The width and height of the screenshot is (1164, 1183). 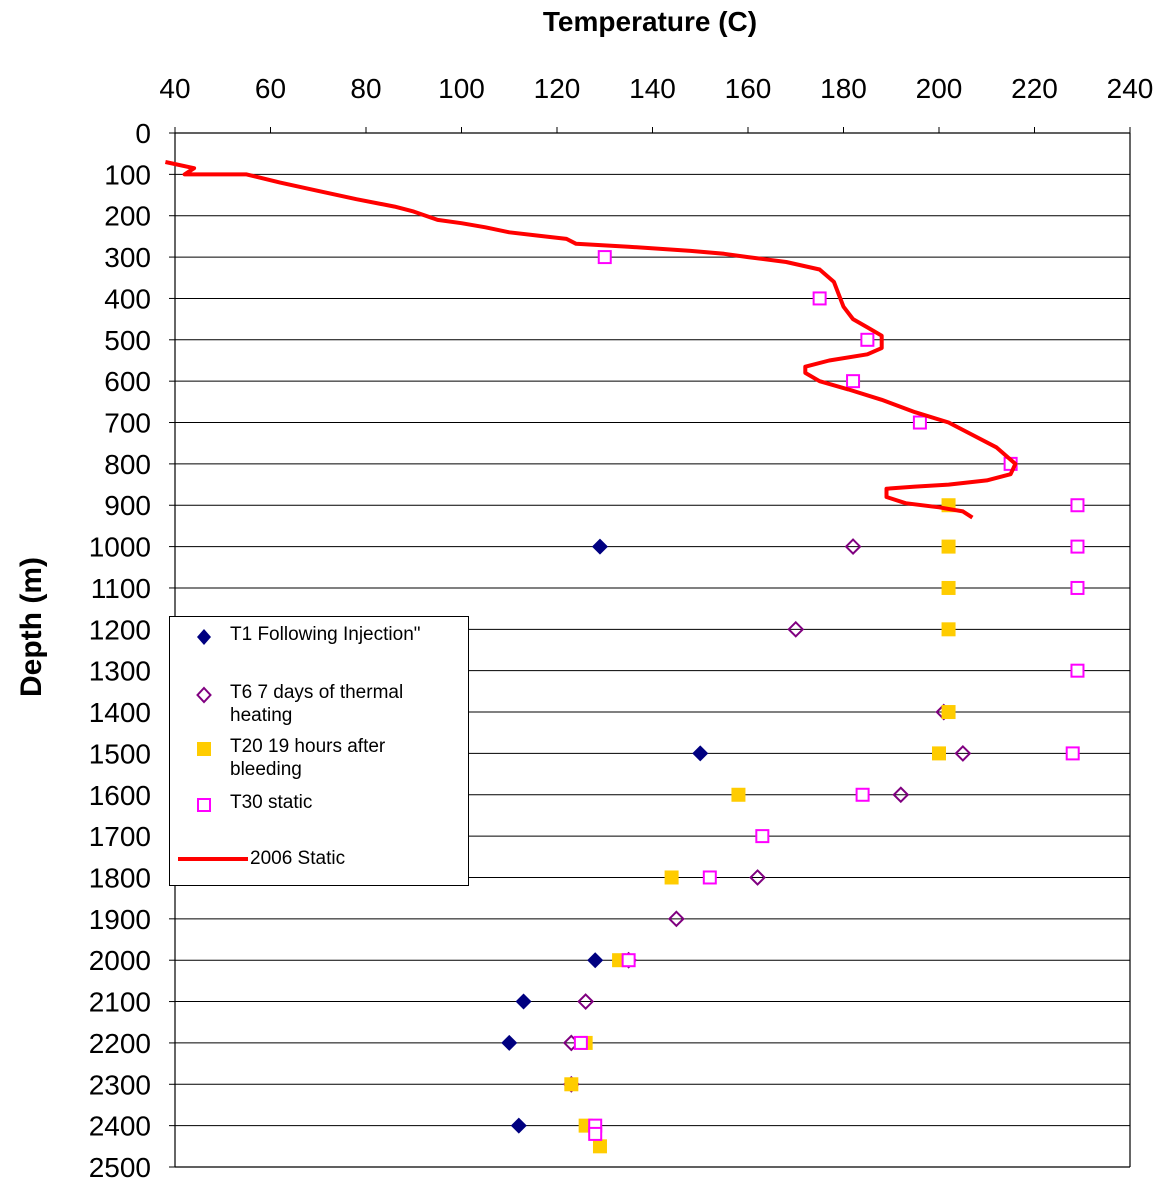 What do you see at coordinates (748, 88) in the screenshot?
I see `x-tick-label: 160` at bounding box center [748, 88].